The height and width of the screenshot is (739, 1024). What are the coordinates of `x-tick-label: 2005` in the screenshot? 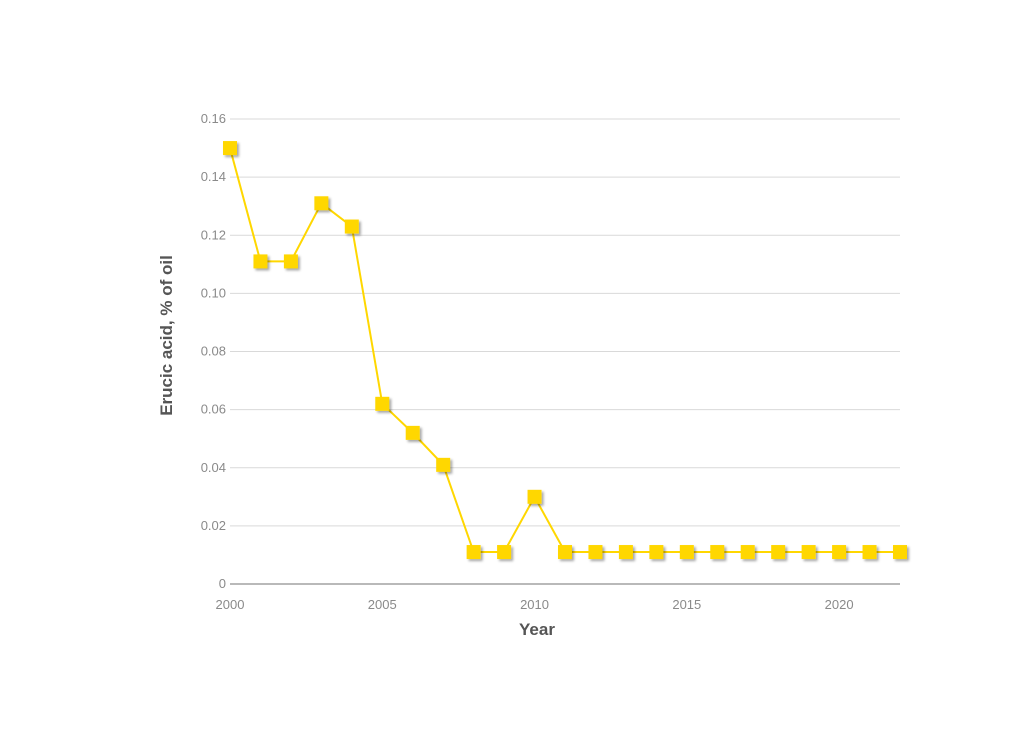 It's located at (382, 604).